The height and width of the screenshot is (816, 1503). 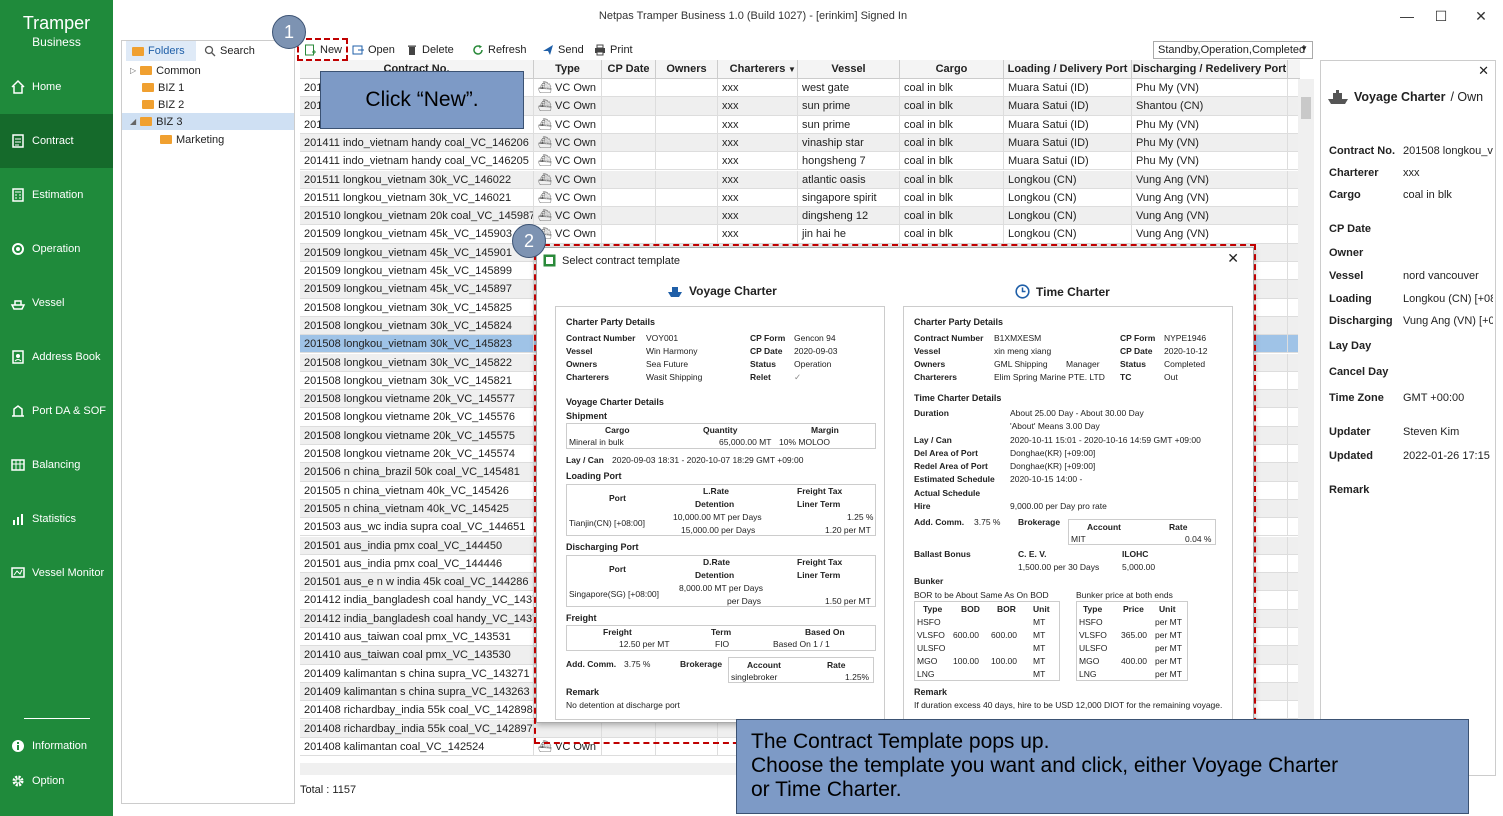 I want to click on table-cell: dingsheng 12, so click(x=849, y=216).